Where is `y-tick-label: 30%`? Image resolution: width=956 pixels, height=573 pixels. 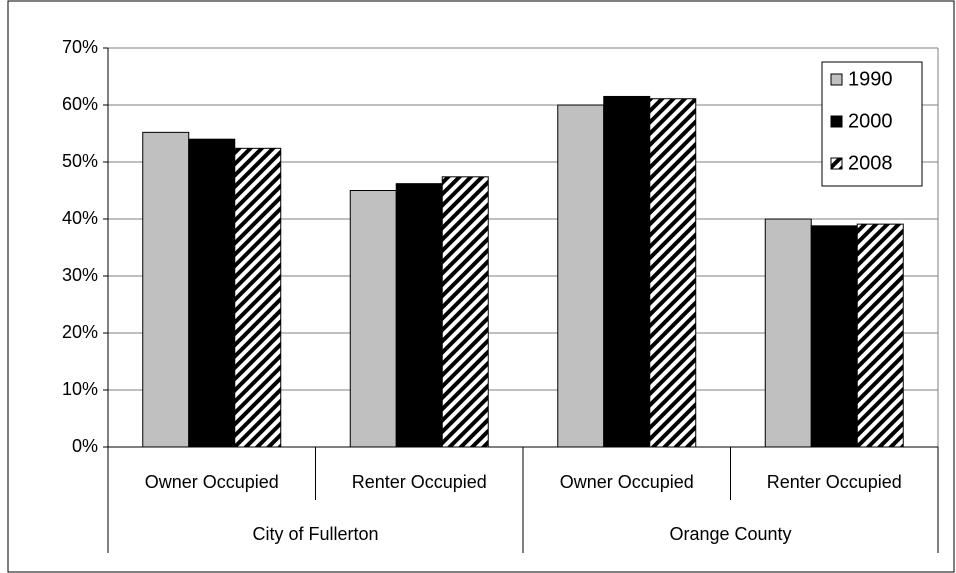 y-tick-label: 30% is located at coordinates (80, 275).